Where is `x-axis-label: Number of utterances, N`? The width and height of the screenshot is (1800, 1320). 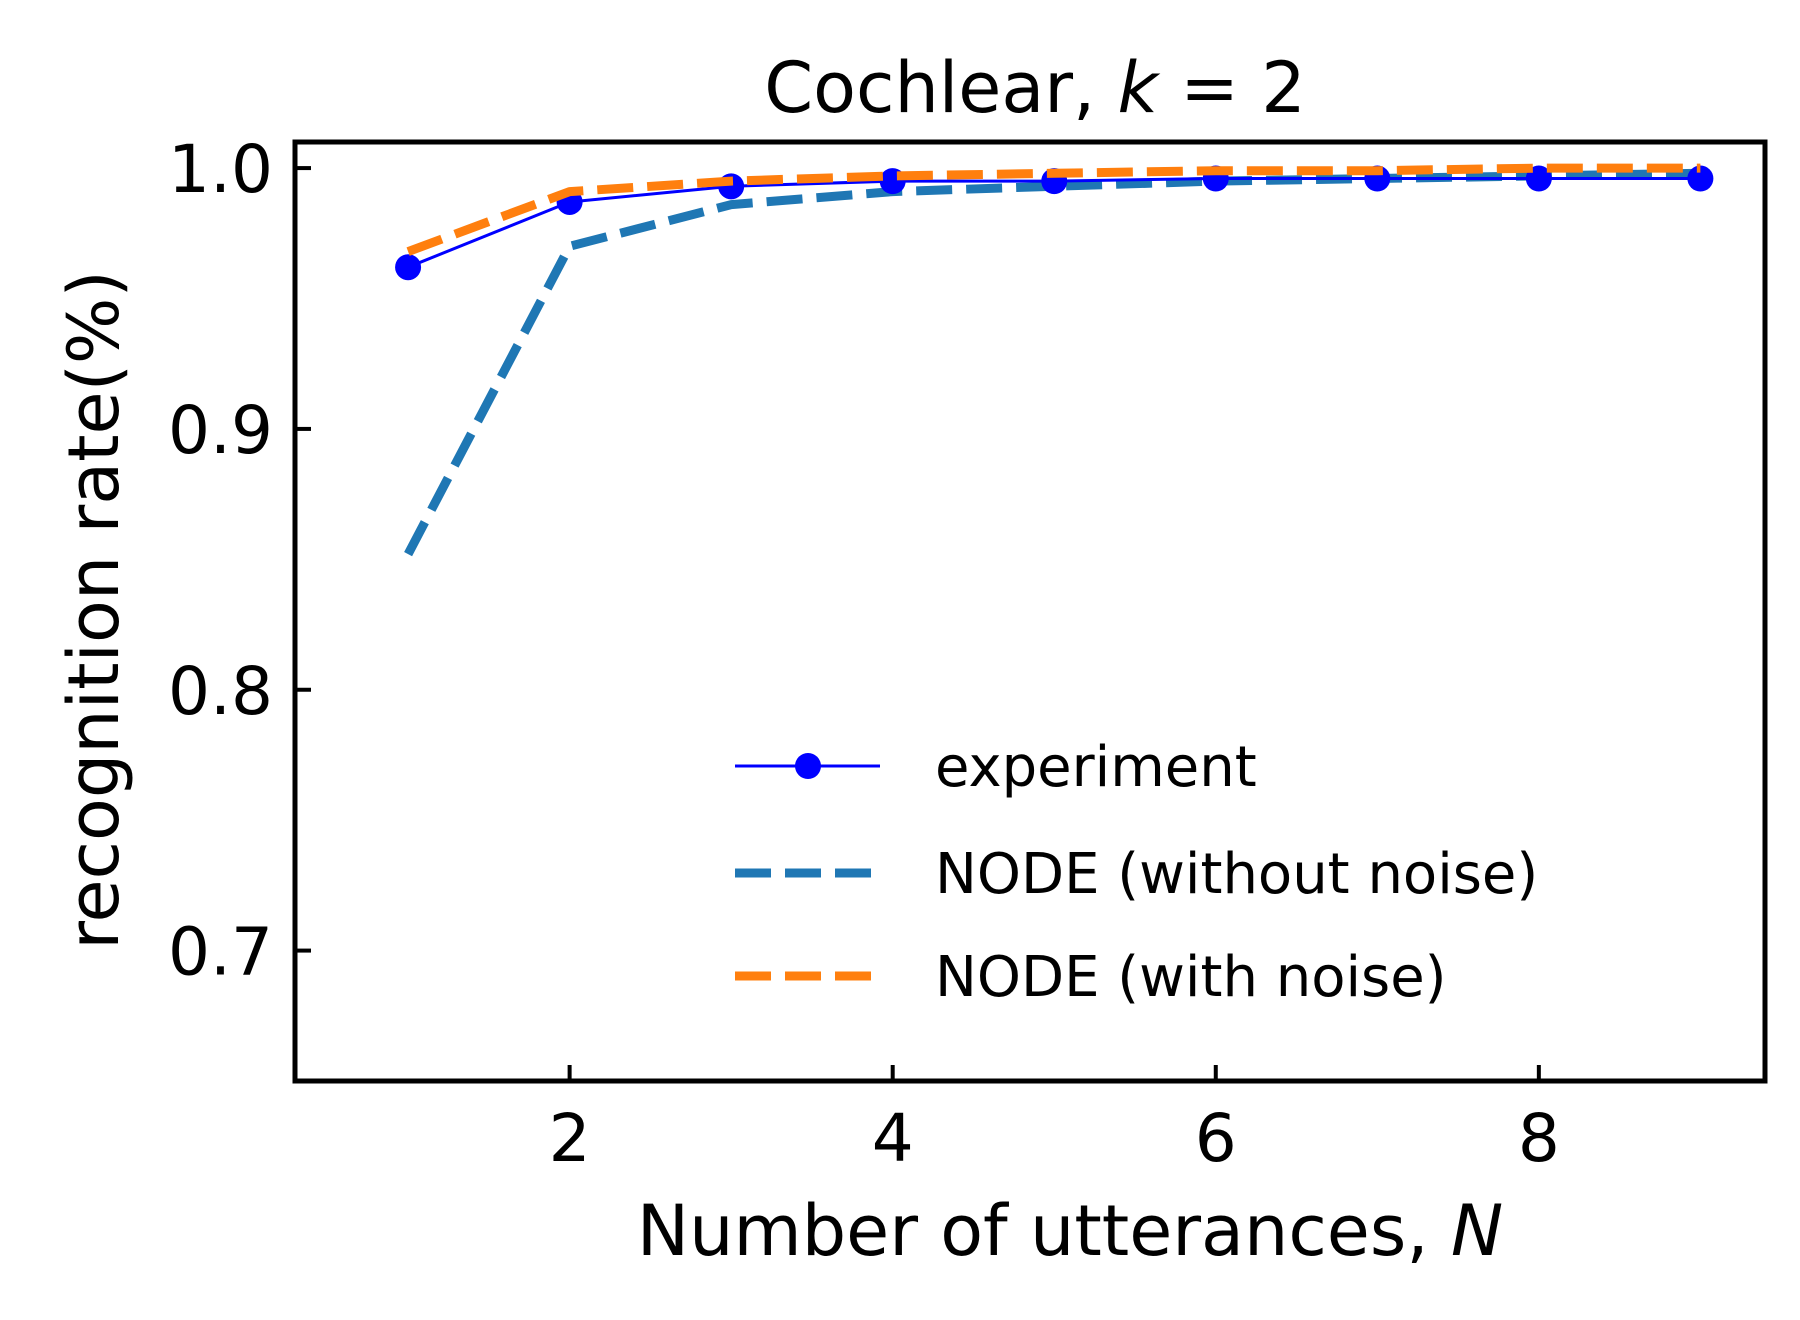
x-axis-label: Number of utterances, N is located at coordinates (1070, 1231).